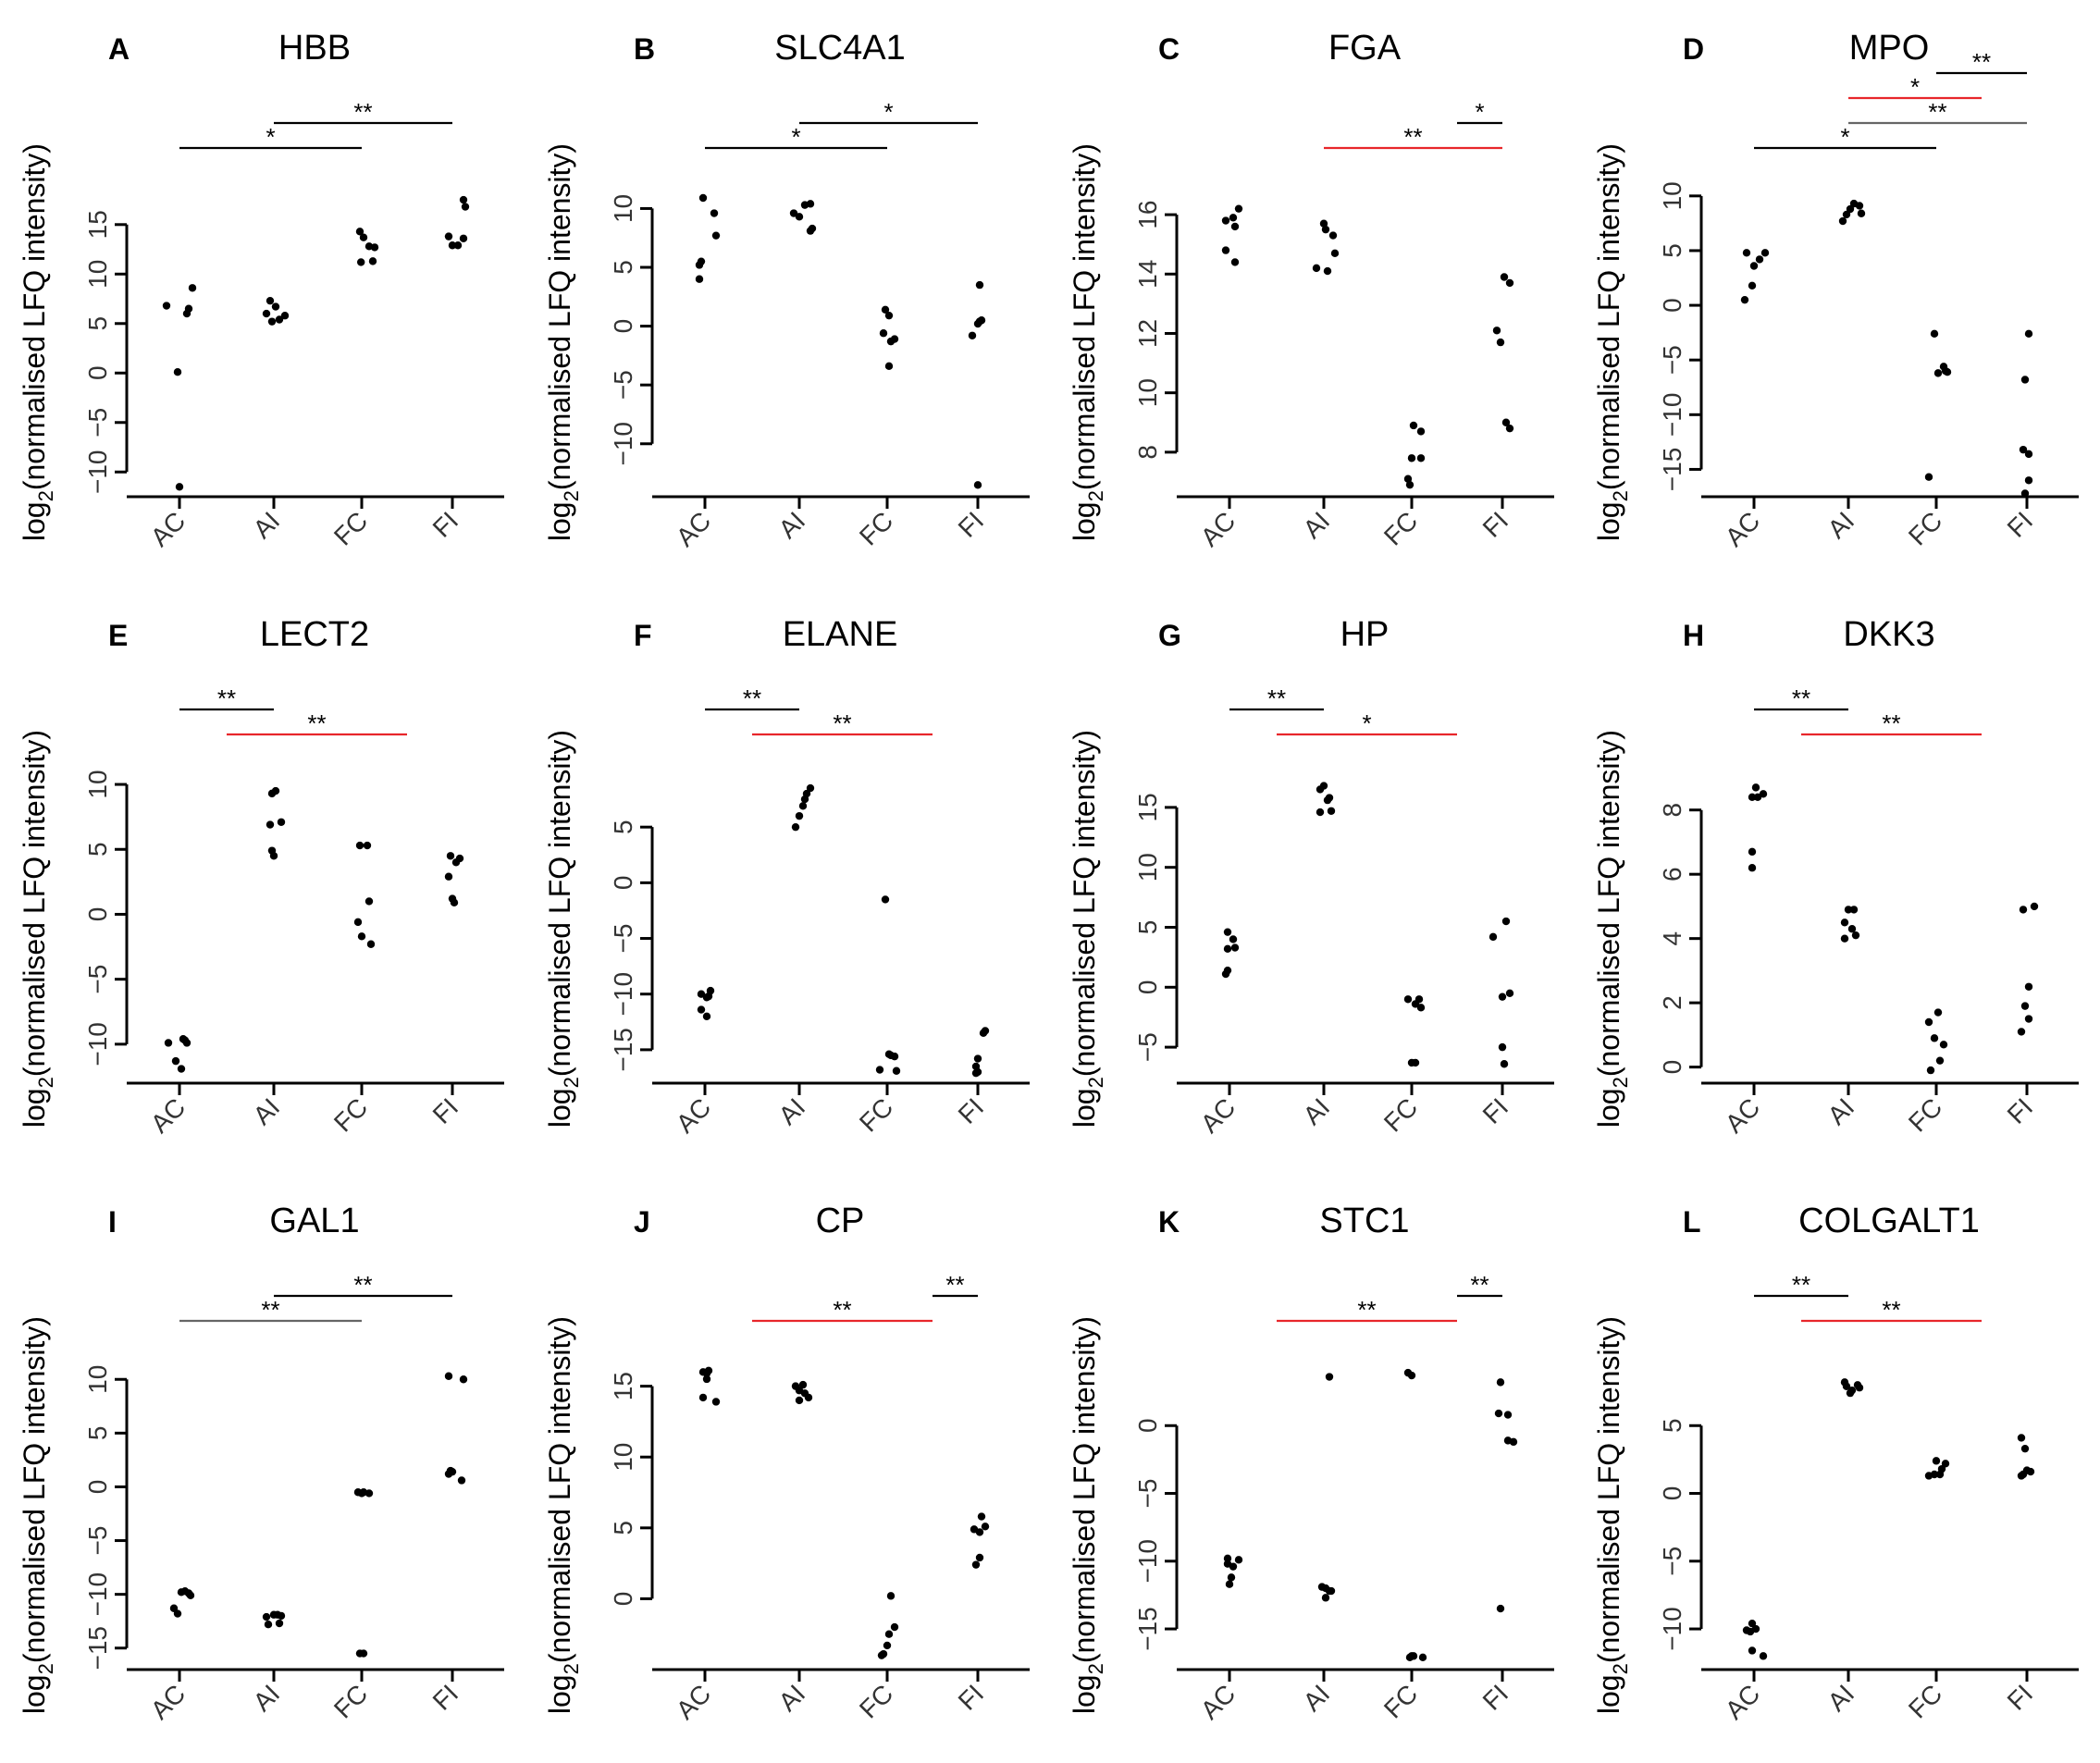 The height and width of the screenshot is (1763, 2100). Describe the element at coordinates (314, 48) in the screenshot. I see `panel-title: HBB` at that location.